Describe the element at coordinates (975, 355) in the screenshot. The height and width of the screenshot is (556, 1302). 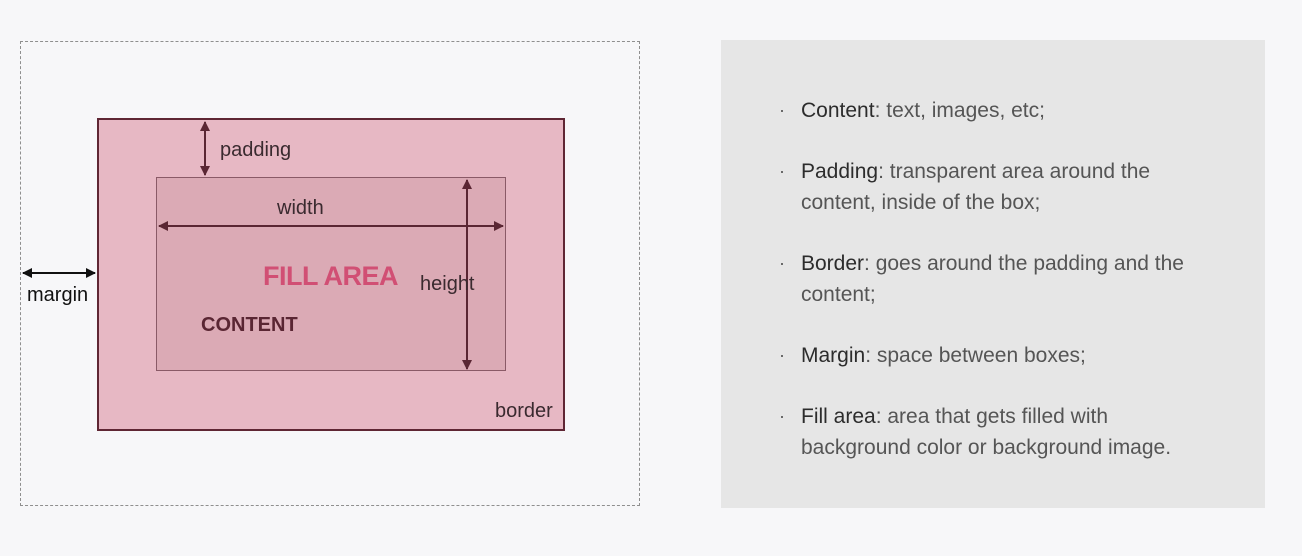
I see `definition-text: : space between boxes;` at that location.